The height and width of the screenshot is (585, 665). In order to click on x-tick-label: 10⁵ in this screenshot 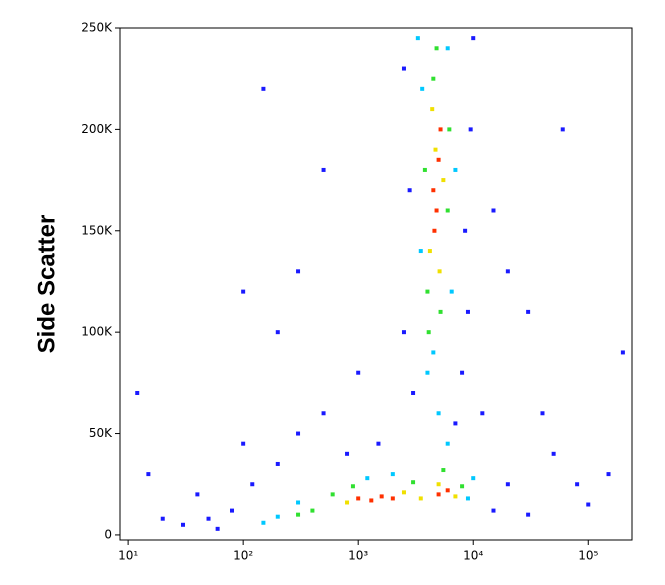, I will do `click(588, 556)`.